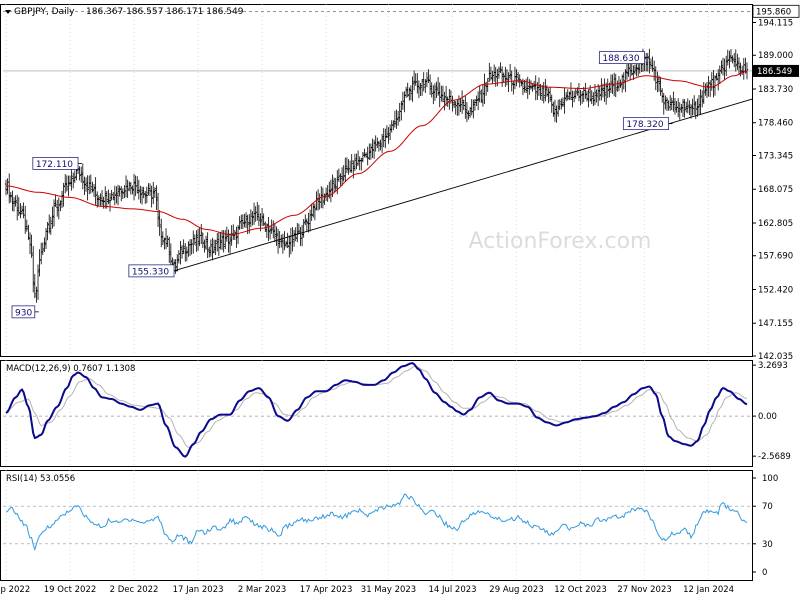  What do you see at coordinates (767, 417) in the screenshot?
I see `macd-axis-tick-label: 0.00` at bounding box center [767, 417].